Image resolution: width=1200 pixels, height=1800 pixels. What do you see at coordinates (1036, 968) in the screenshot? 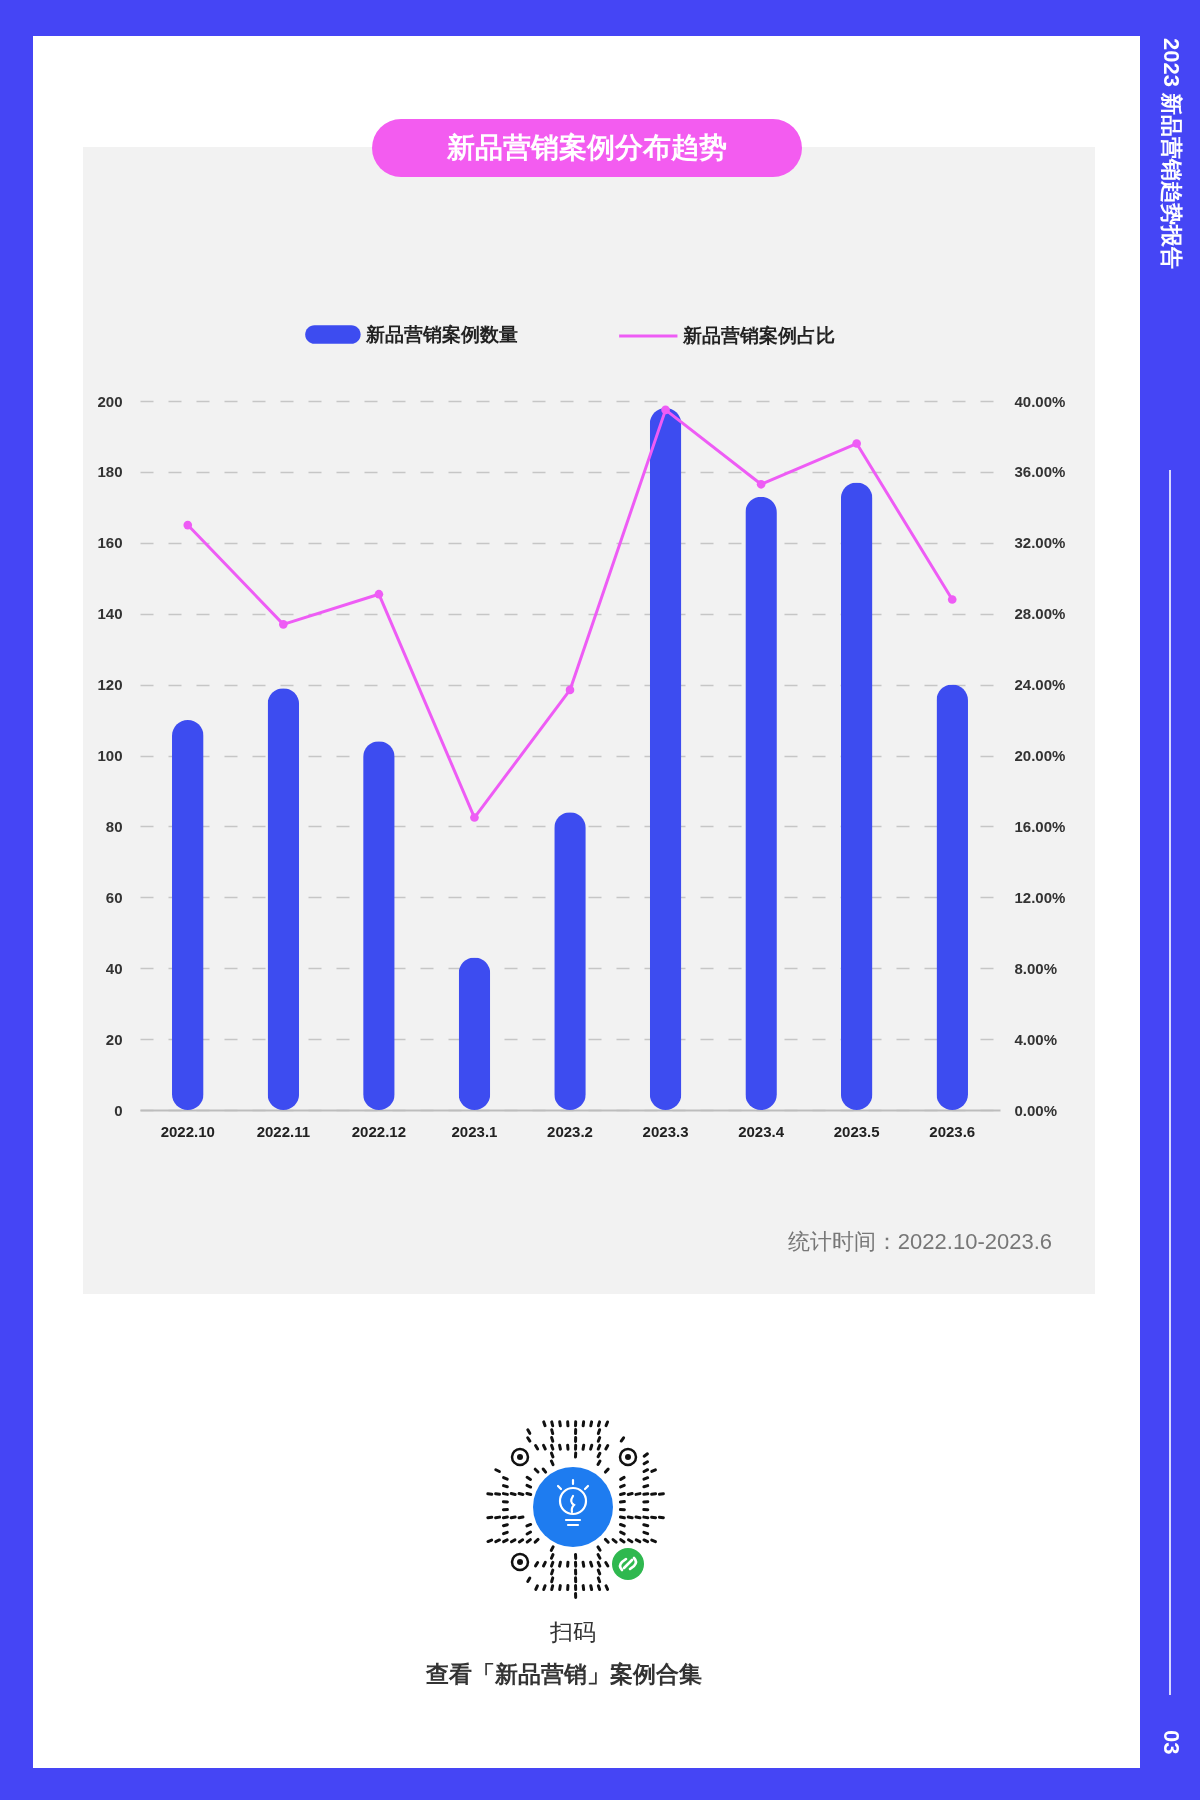
I see `y2-tick-label: 8.00%` at bounding box center [1036, 968].